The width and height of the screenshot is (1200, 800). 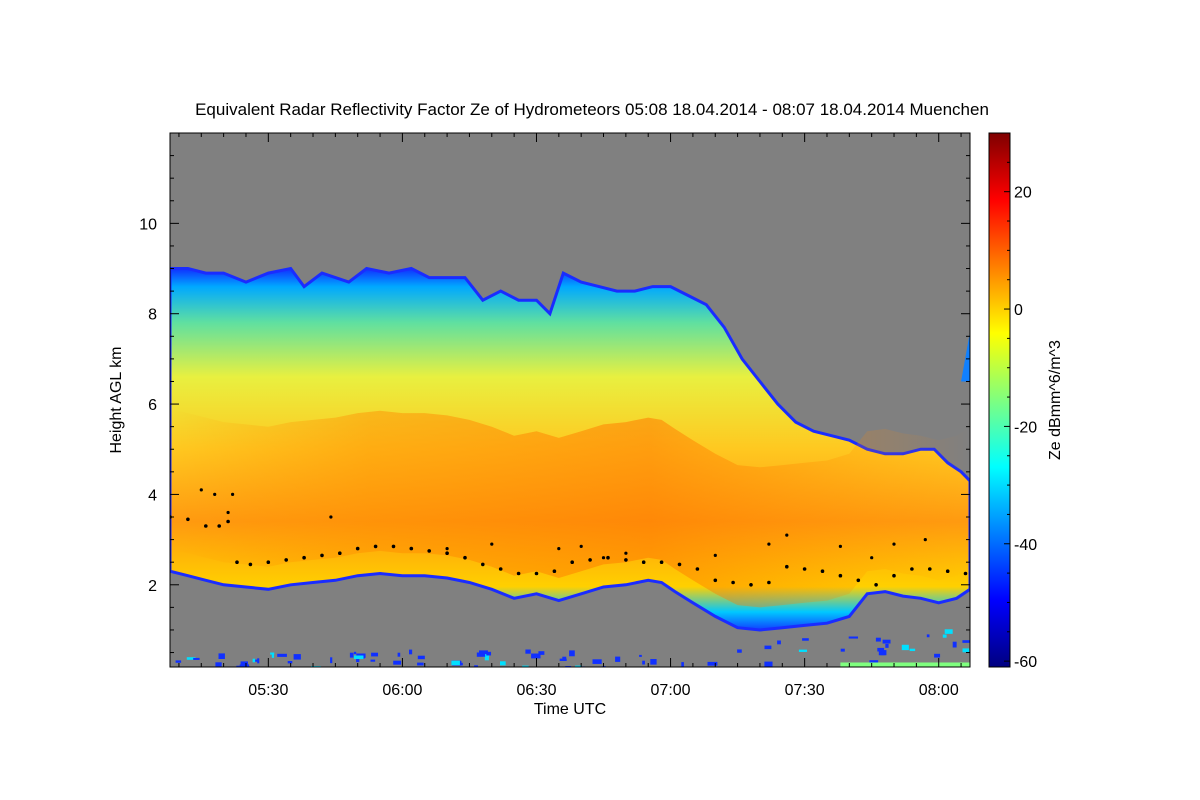 I want to click on colorbar: 20 0 -20 -40 -60 Ze dBmm^6/m^3, so click(x=1026, y=401).